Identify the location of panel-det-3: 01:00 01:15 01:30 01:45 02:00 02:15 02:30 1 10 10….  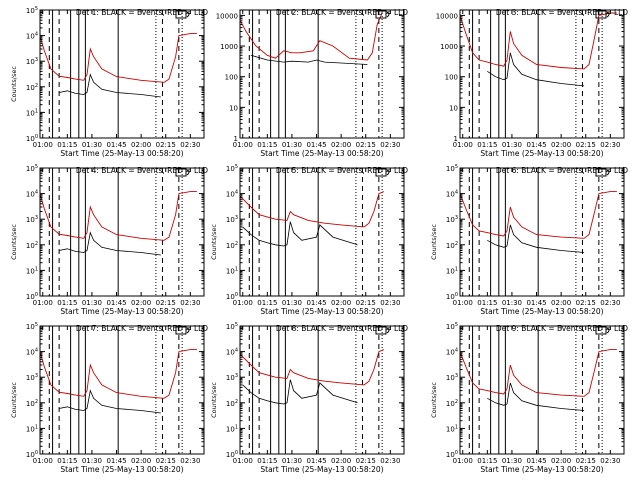
(532, 83).